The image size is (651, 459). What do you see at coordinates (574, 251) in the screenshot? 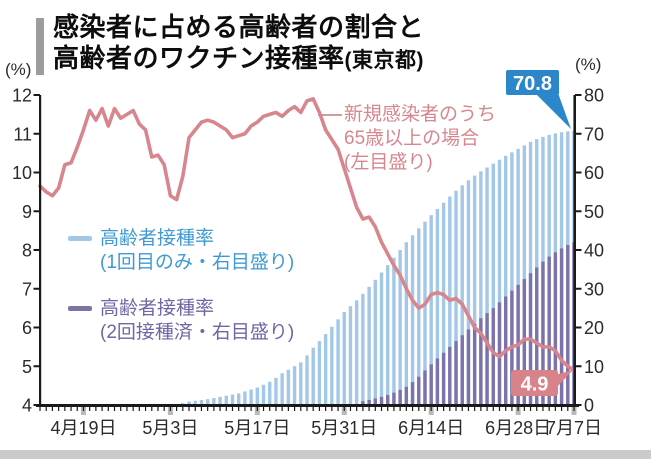
I see `y-axis-right` at bounding box center [574, 251].